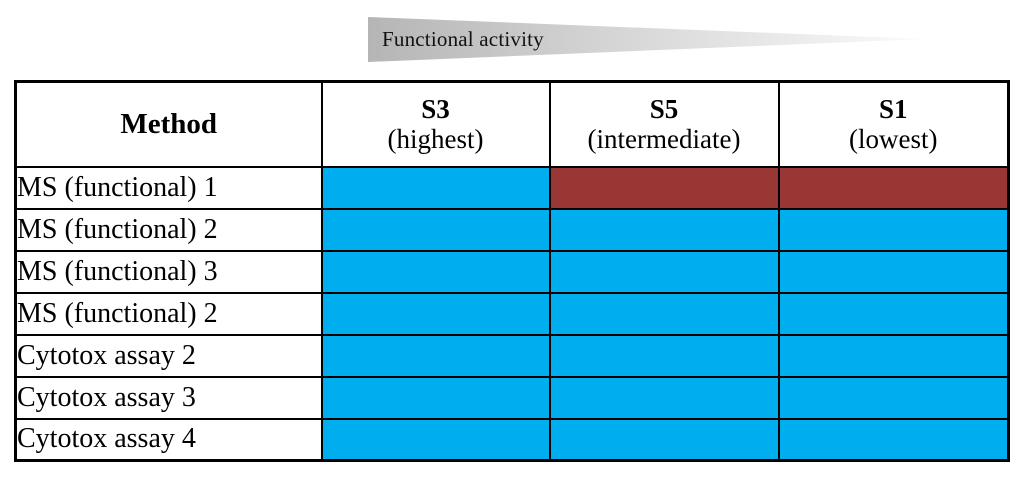 This screenshot has width=1024, height=483. What do you see at coordinates (168, 271) in the screenshot?
I see `method-cell: MS (functional) 3` at bounding box center [168, 271].